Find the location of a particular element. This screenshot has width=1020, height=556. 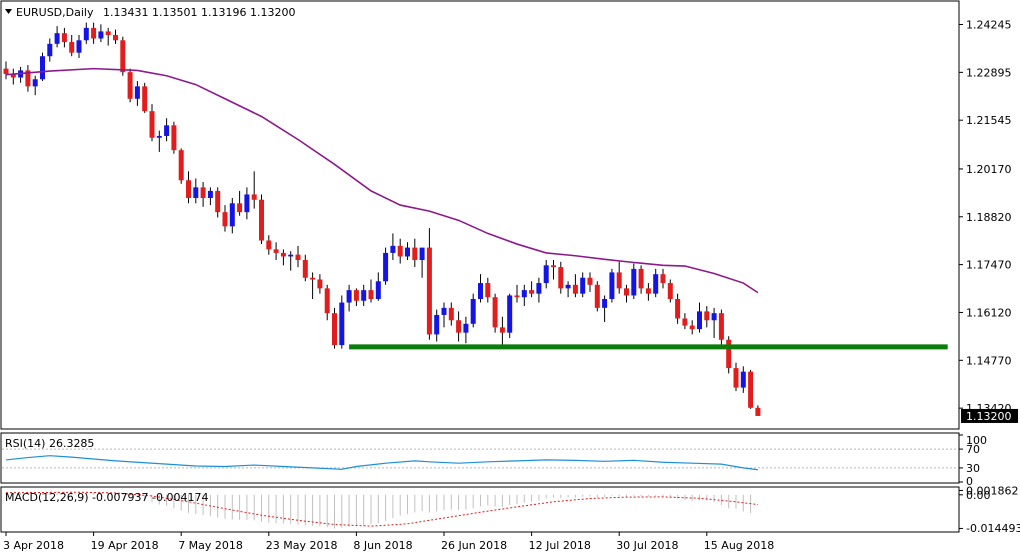

price-y-tick-label: 1.22895 is located at coordinates (989, 72).